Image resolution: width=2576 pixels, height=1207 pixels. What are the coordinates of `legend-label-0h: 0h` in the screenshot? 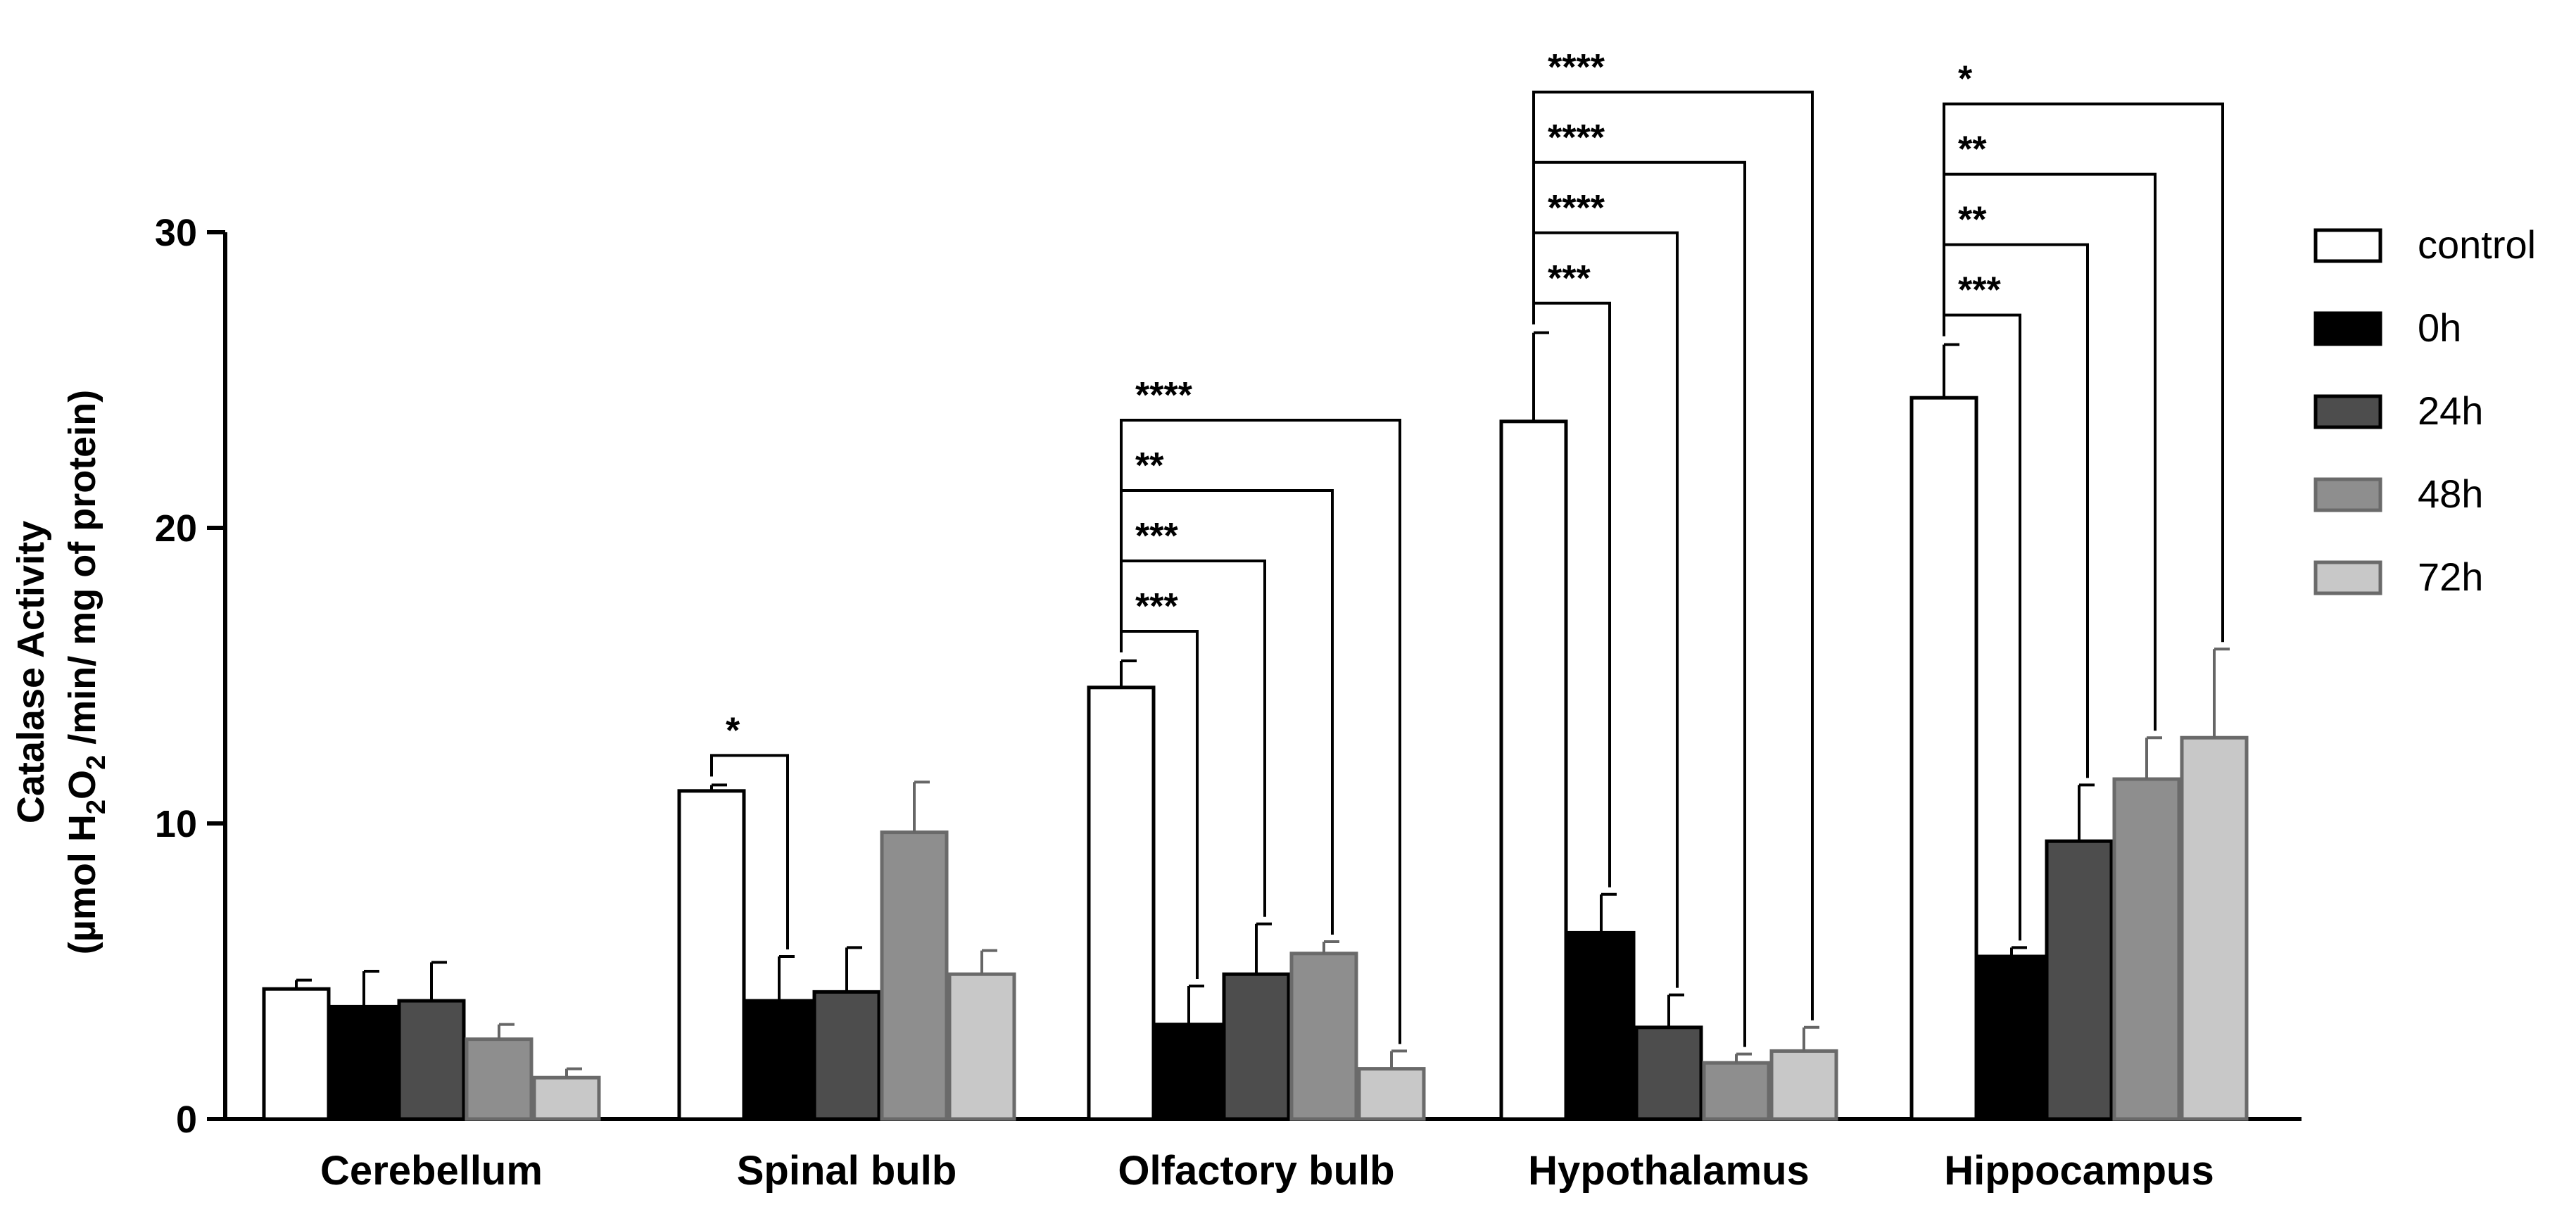 It's located at (2439, 327).